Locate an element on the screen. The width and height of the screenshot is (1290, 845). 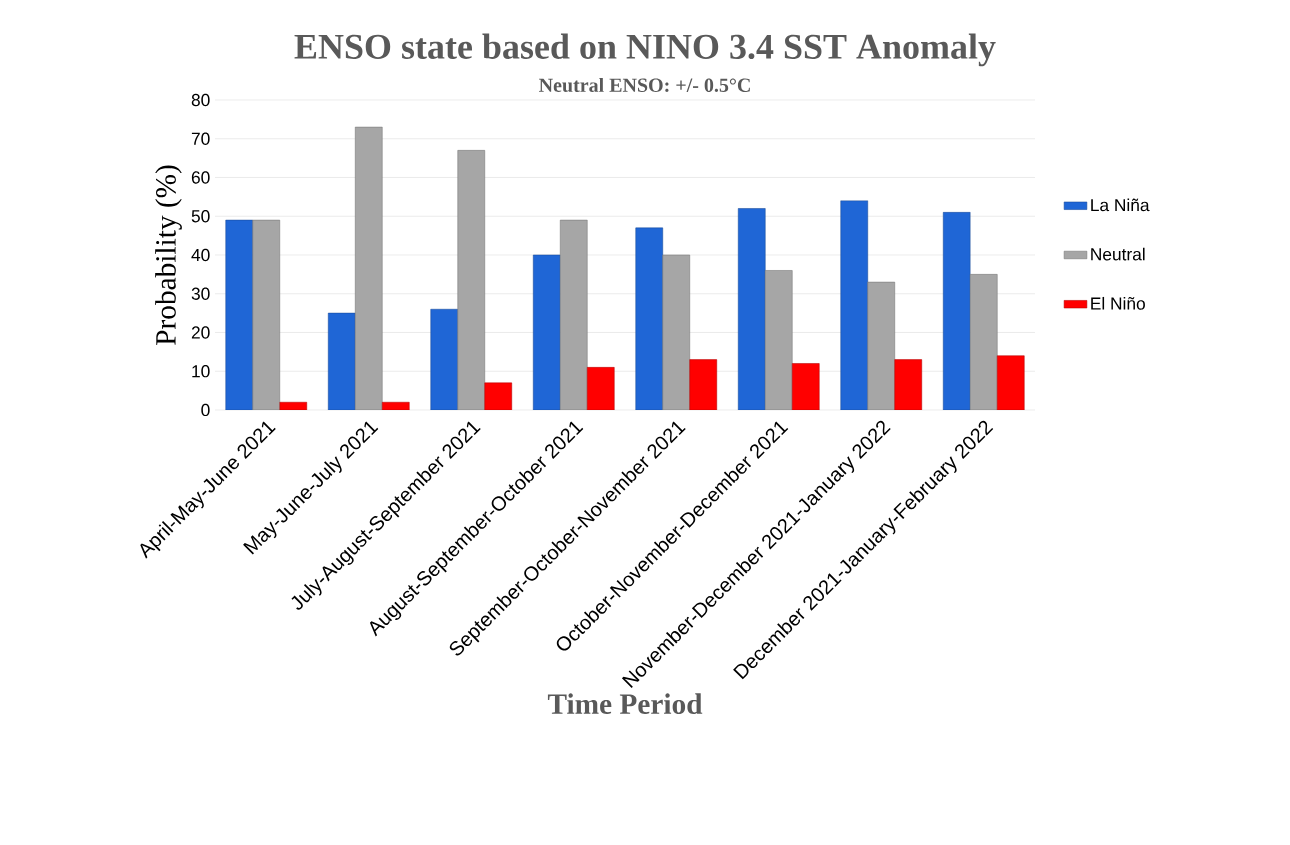
y-tick-label: 60 is located at coordinates (200, 177).